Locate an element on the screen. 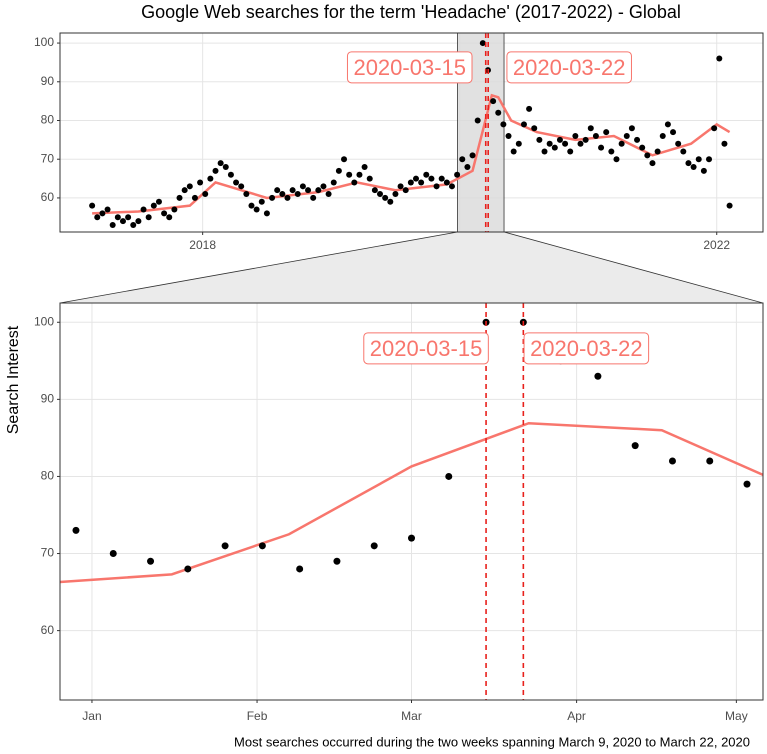 This screenshot has width=767, height=754. y-tick-label: 70 is located at coordinates (48, 553).